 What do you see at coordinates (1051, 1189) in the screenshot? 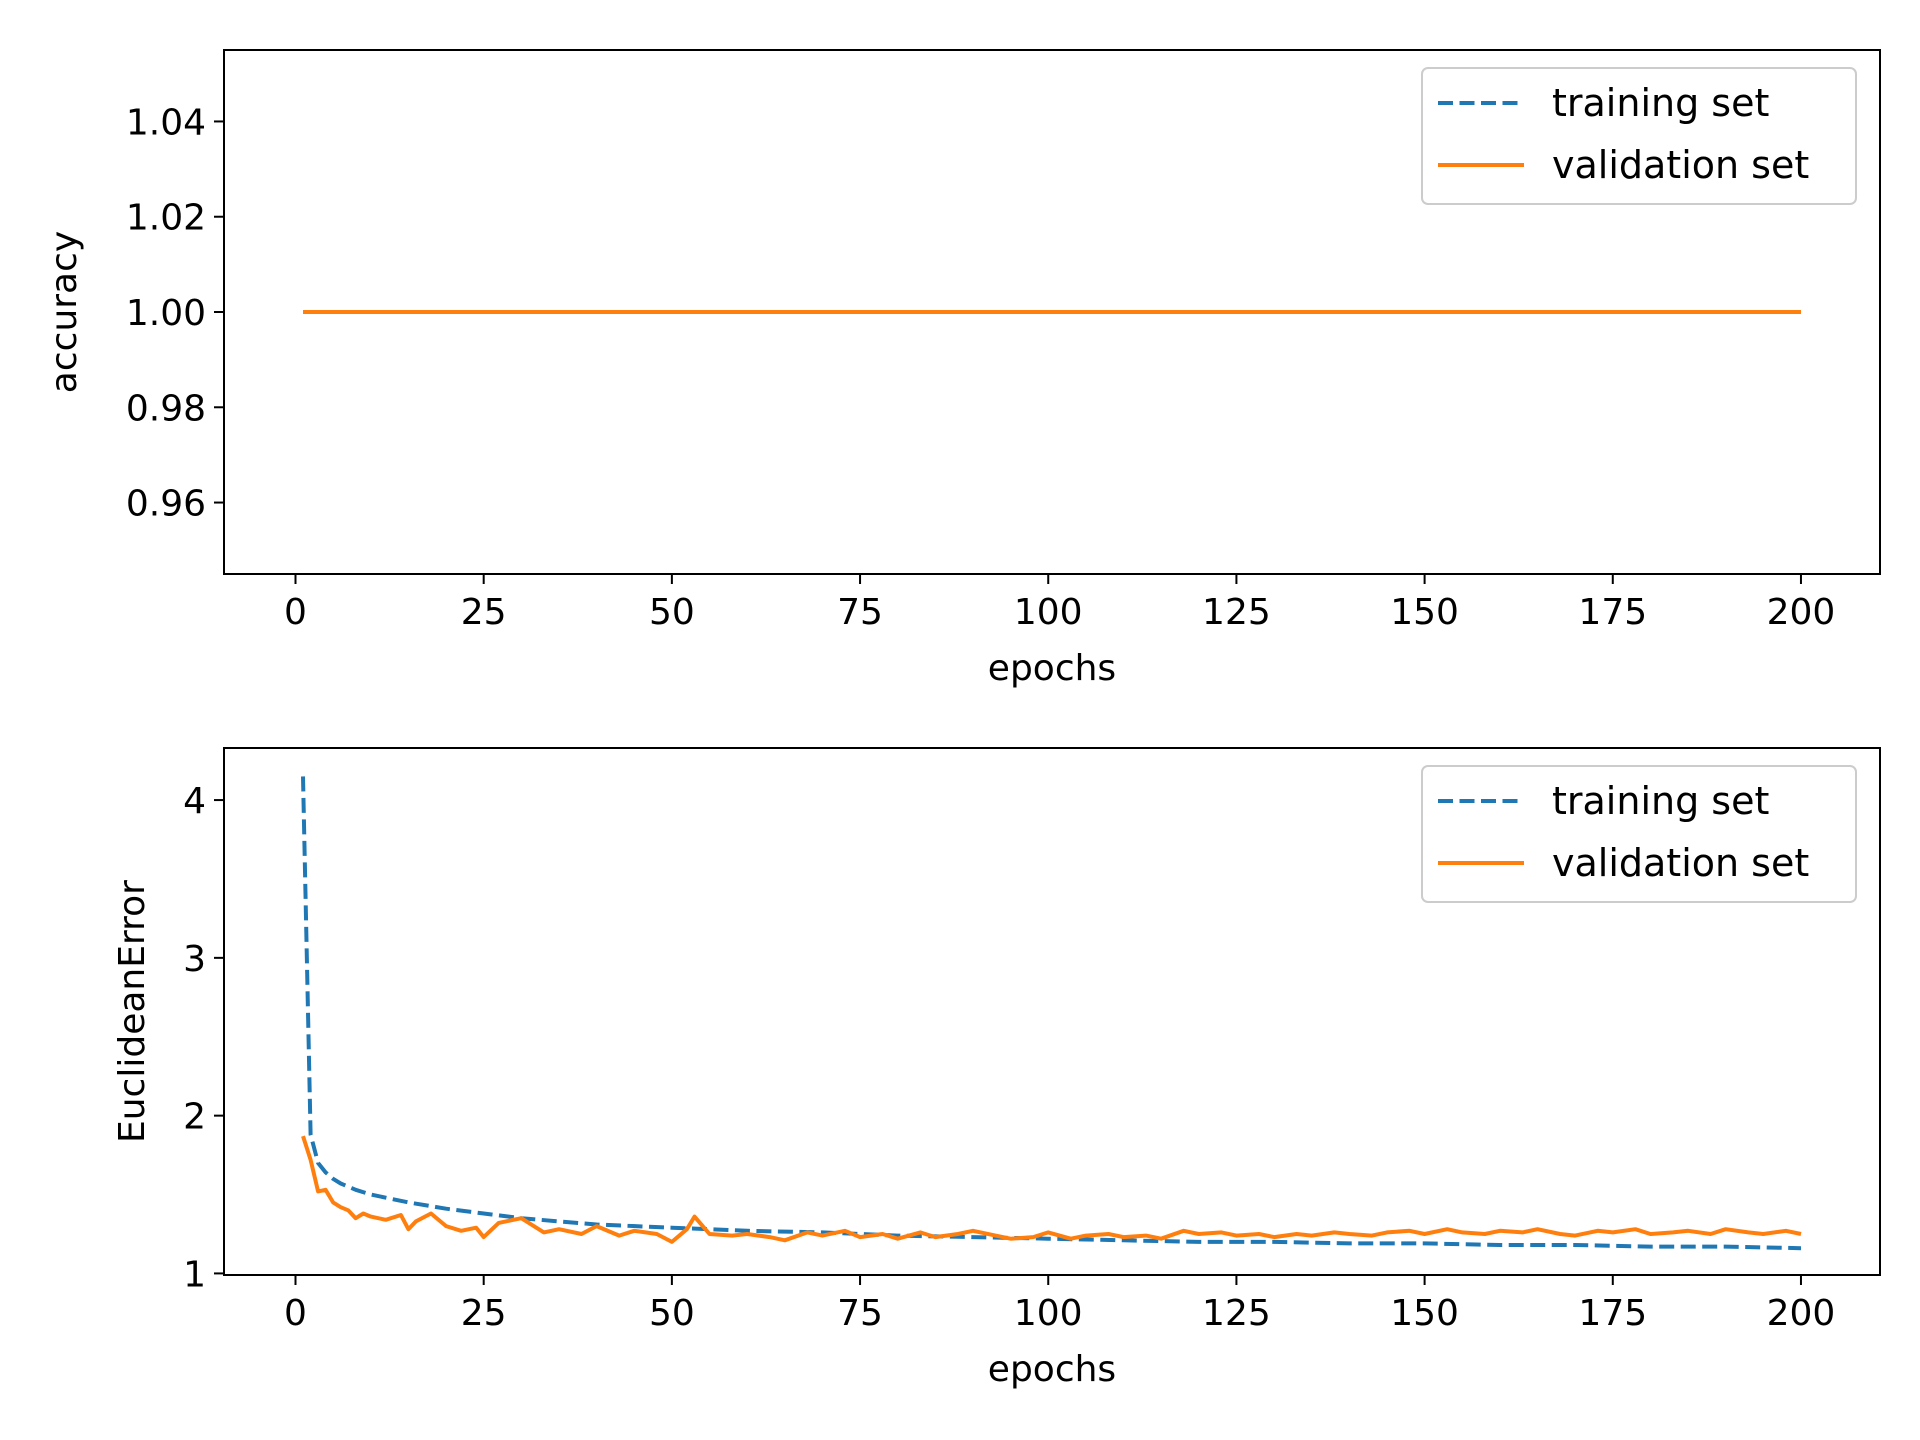
I see `series-line-validation-set` at bounding box center [1051, 1189].